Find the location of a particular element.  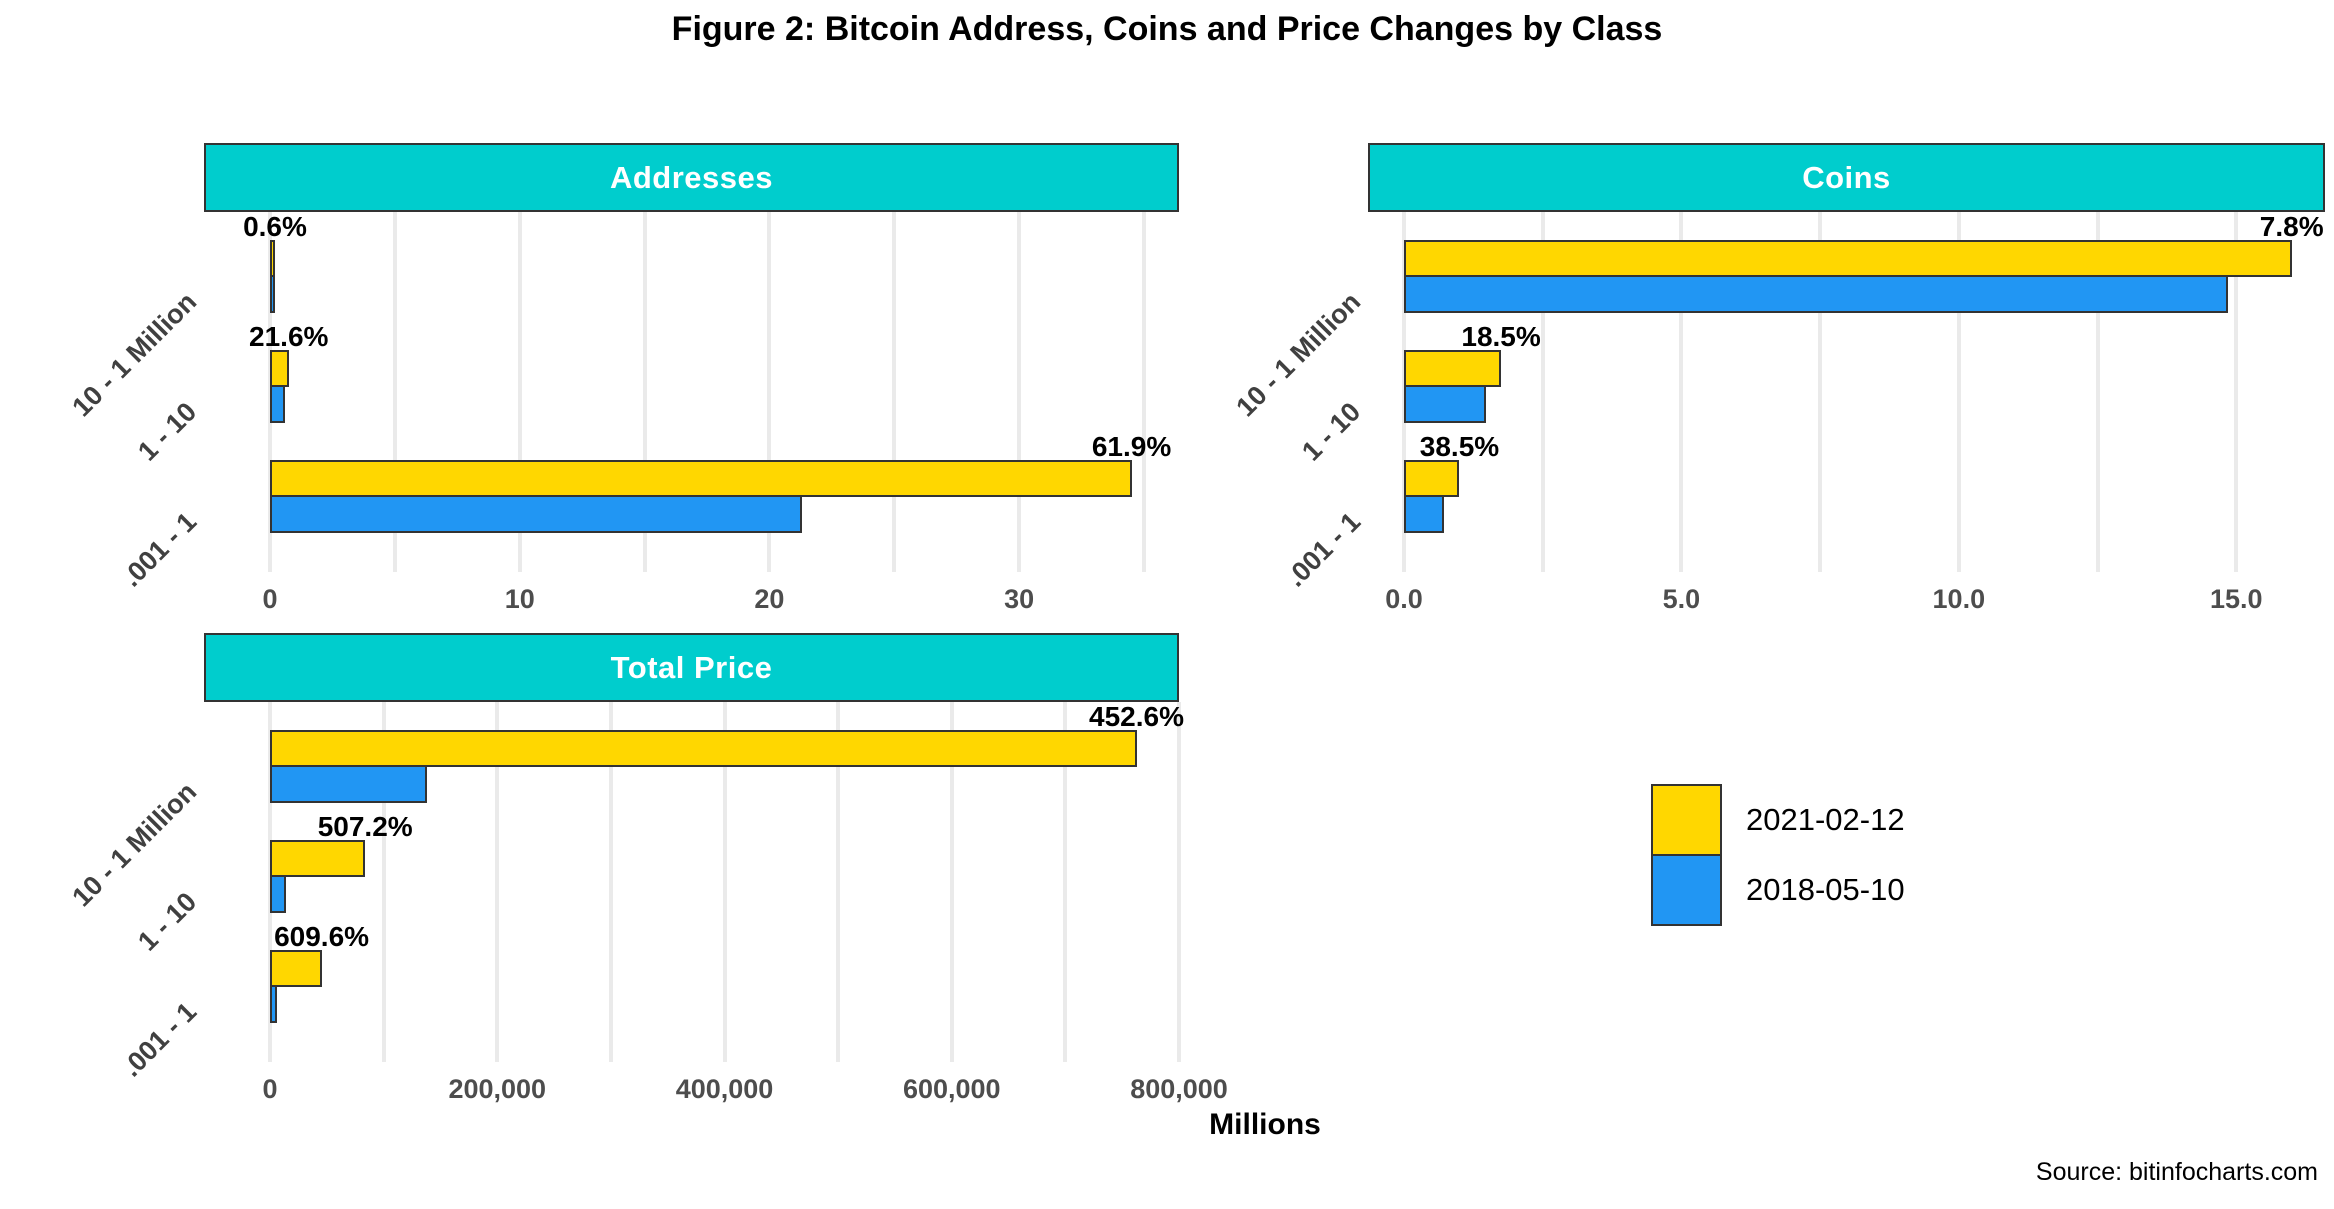

panel-title-total-price: Total Price is located at coordinates (691, 667).